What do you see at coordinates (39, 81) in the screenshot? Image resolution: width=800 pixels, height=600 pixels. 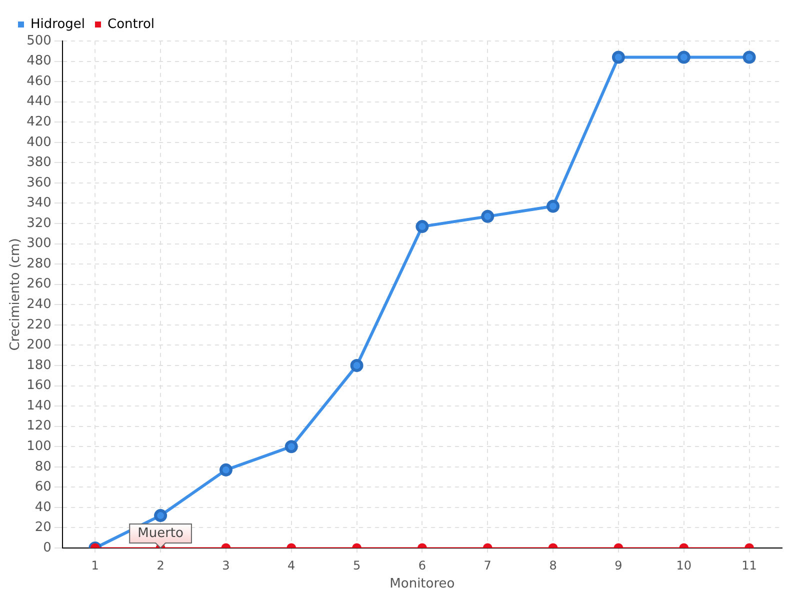 I see `y-tick-label: 460` at bounding box center [39, 81].